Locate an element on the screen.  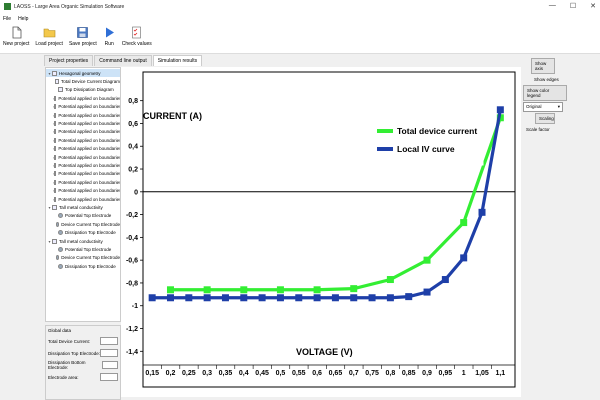
x-axis-label: VOLTAGE (V) is located at coordinates (324, 352).